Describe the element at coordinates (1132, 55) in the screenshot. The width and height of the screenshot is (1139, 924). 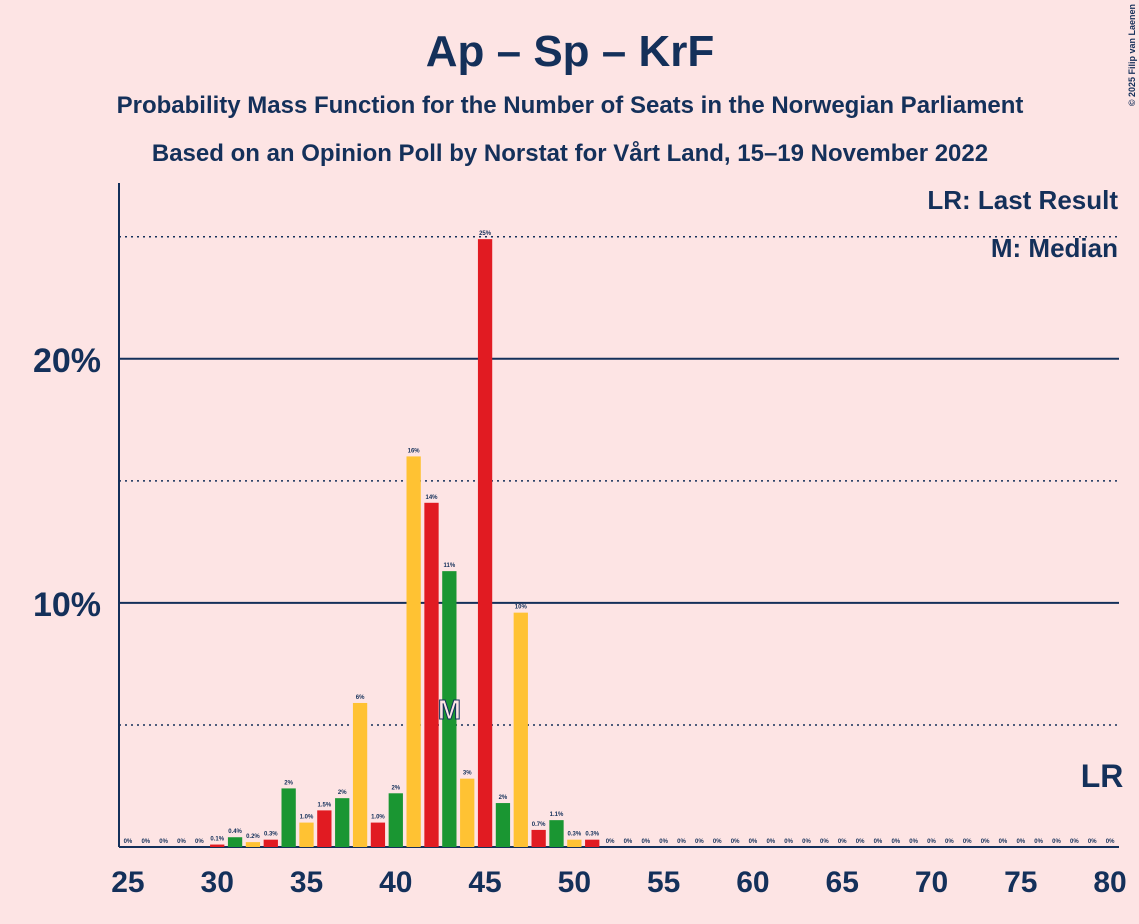
I see `copyright: © 2025 Filip van Laenen` at that location.